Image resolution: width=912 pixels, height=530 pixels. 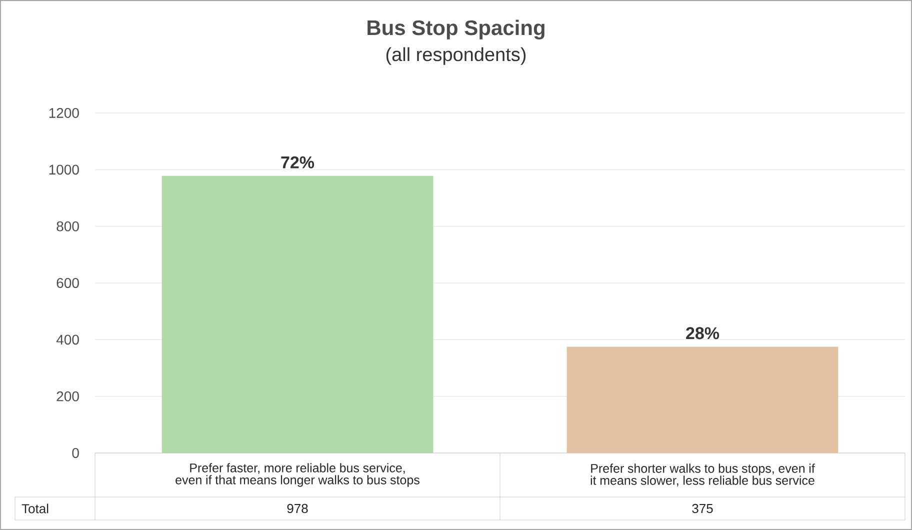 I want to click on annotation: 28%, so click(x=703, y=333).